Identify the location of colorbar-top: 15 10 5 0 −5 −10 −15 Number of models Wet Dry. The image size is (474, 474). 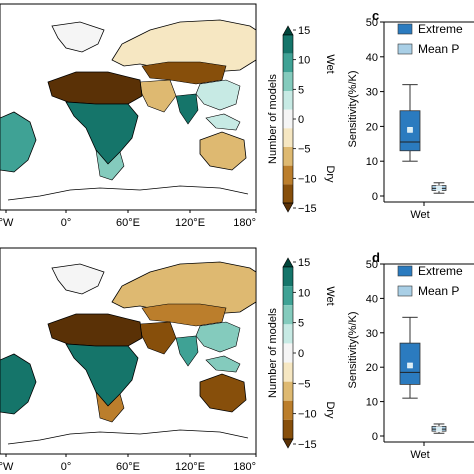
(301, 120).